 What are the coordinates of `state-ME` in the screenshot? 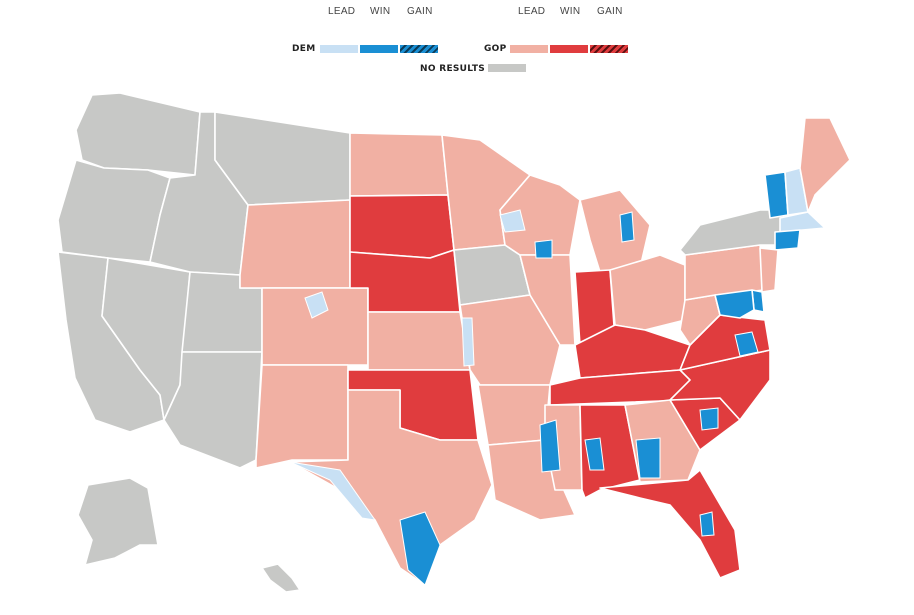 It's located at (825, 165).